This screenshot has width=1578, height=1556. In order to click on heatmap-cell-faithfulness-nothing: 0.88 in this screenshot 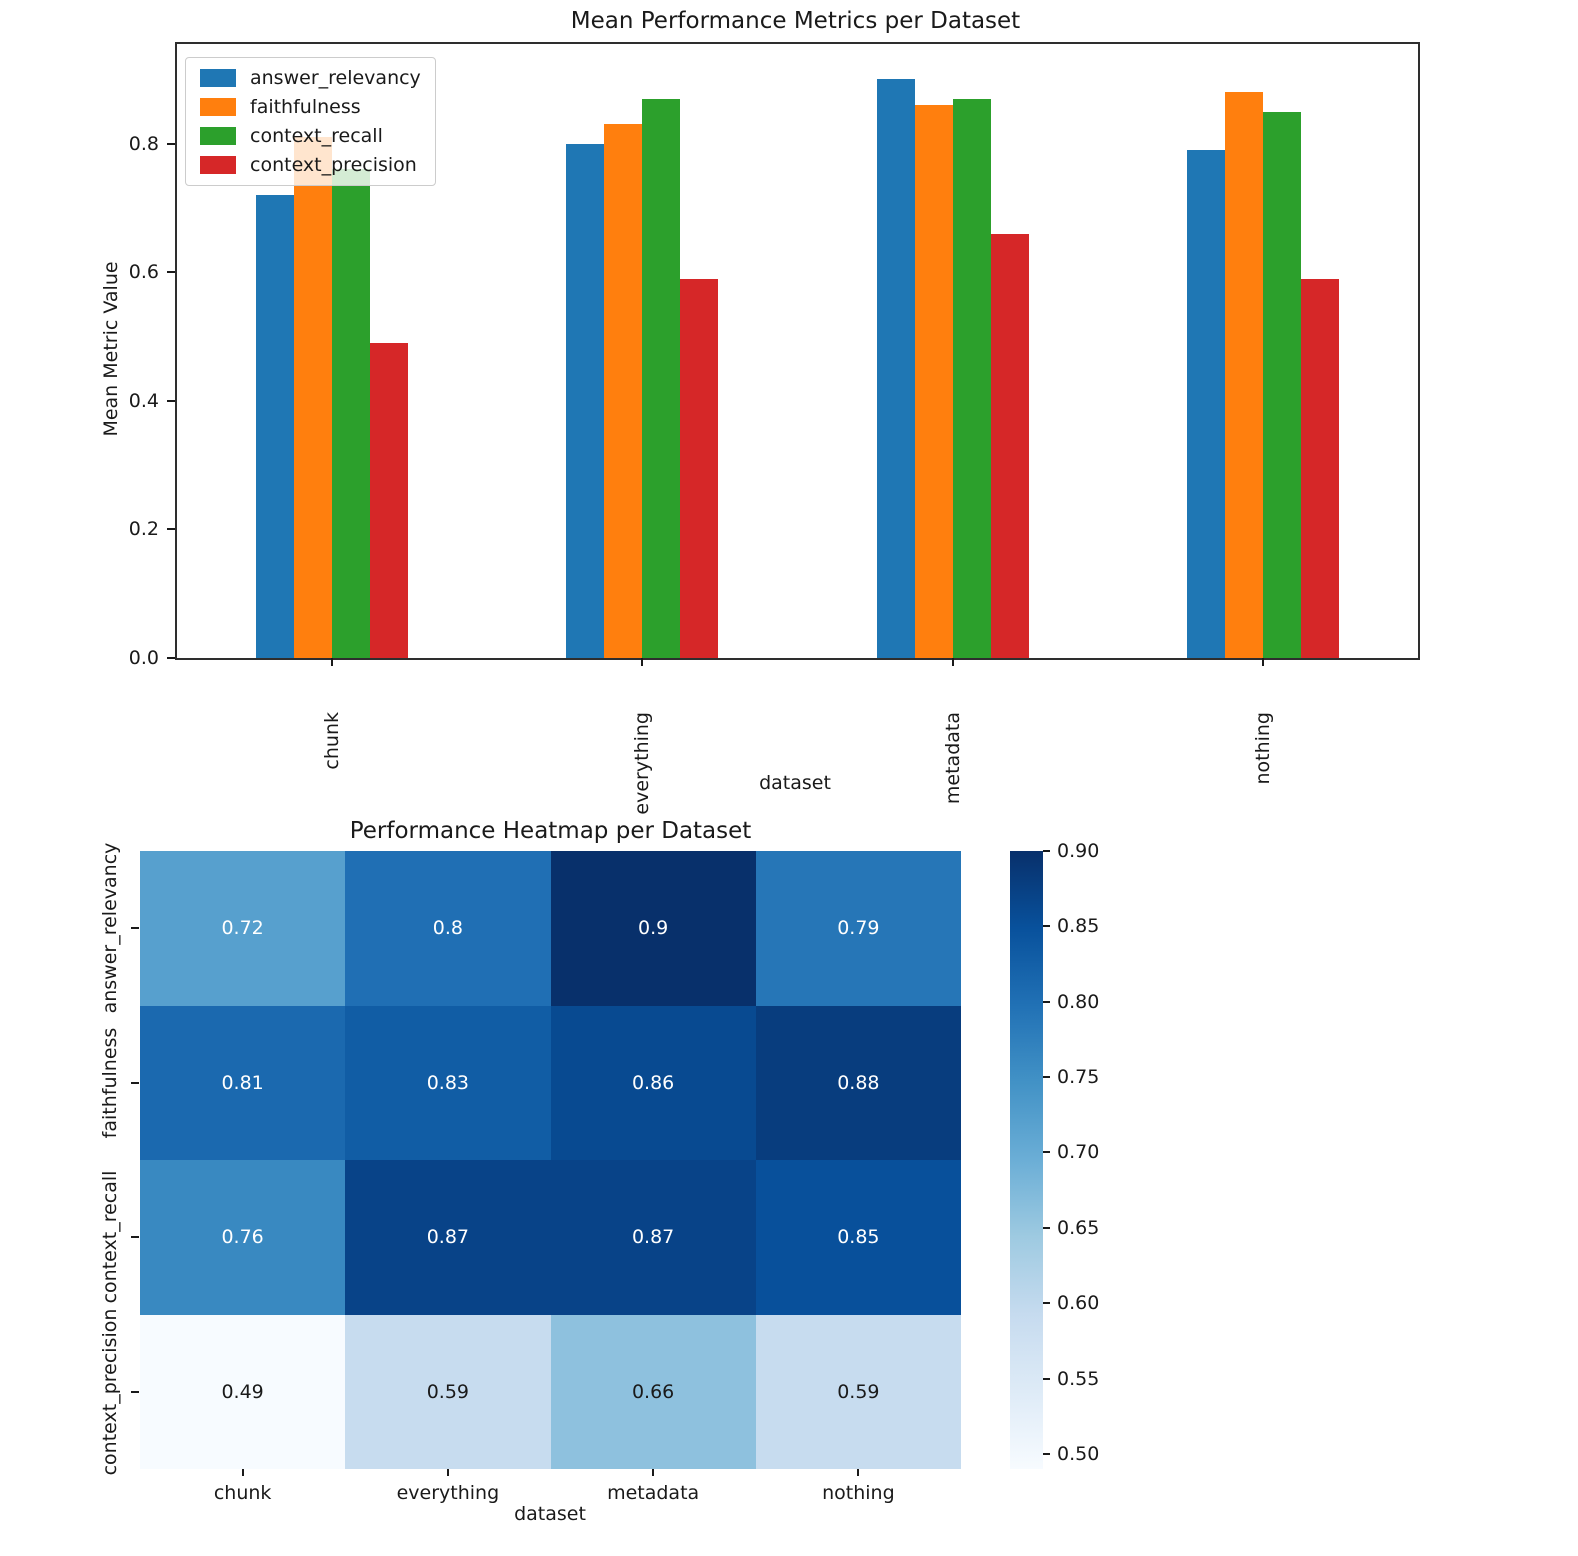, I will do `click(858, 1082)`.